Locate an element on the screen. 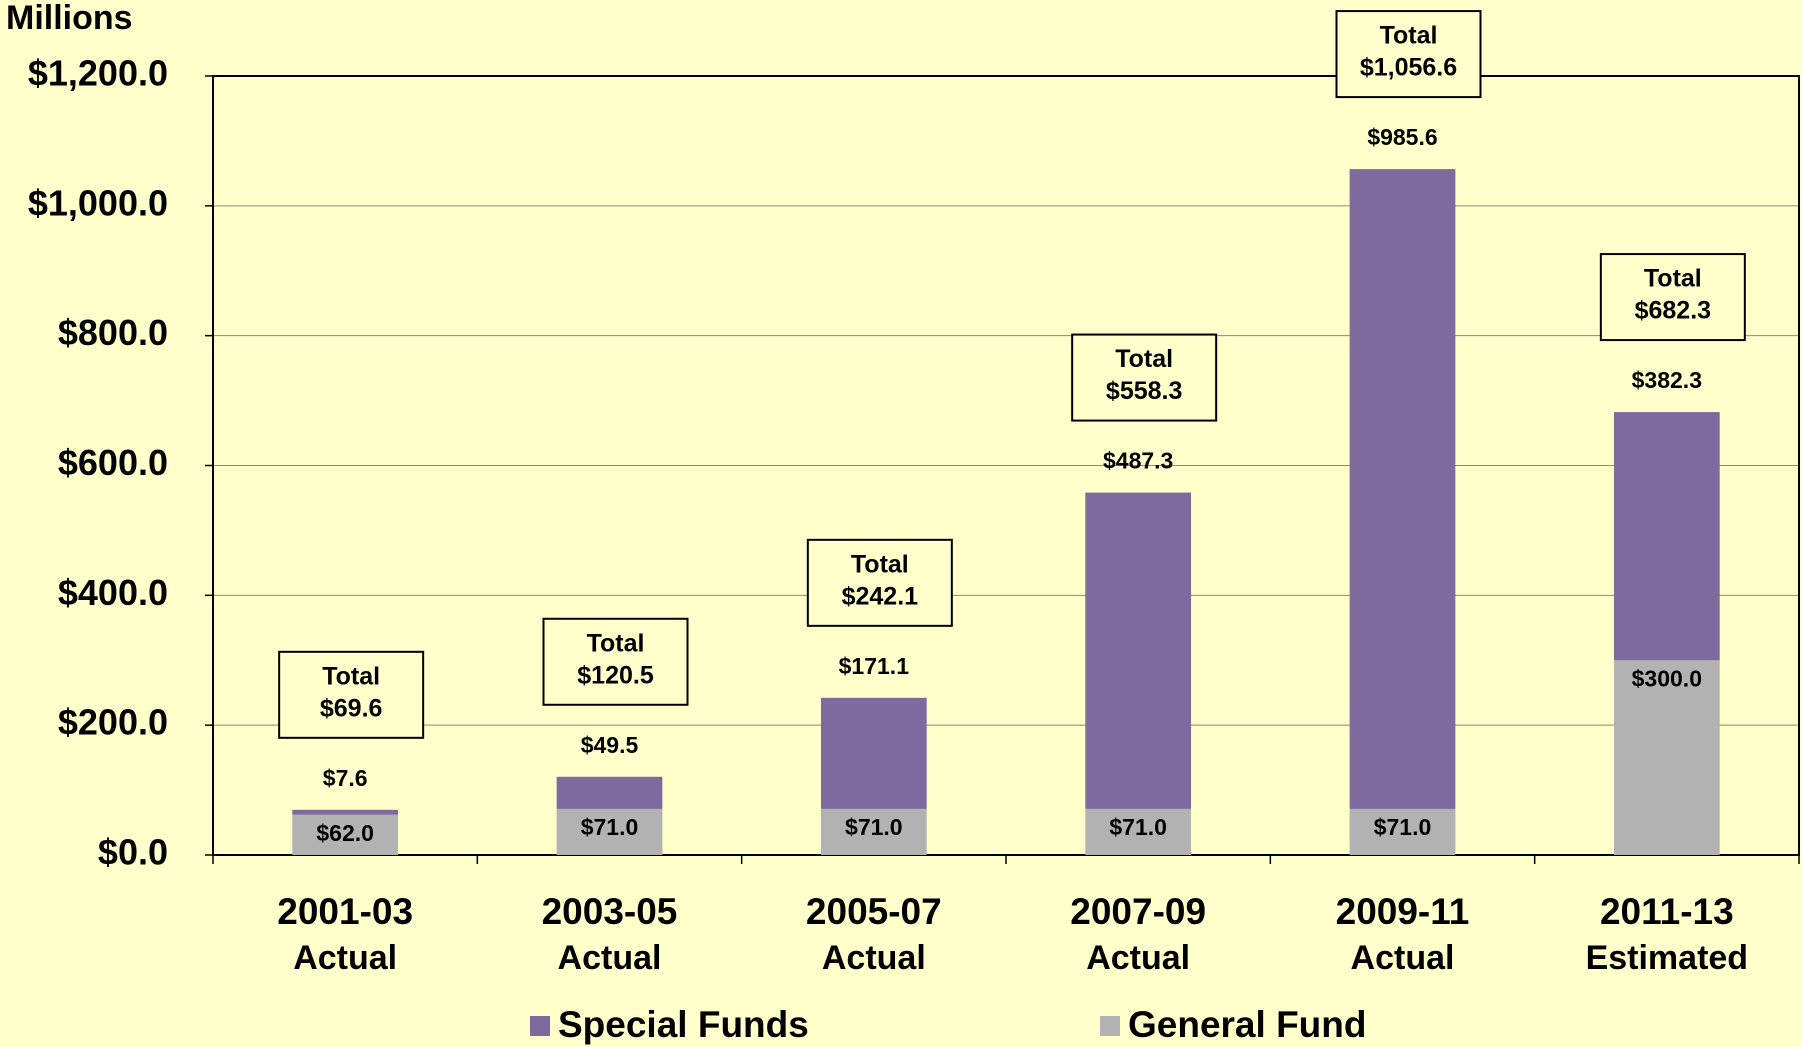 This screenshot has height=1047, width=1802. y-tick-label: $200.0 is located at coordinates (113, 722).